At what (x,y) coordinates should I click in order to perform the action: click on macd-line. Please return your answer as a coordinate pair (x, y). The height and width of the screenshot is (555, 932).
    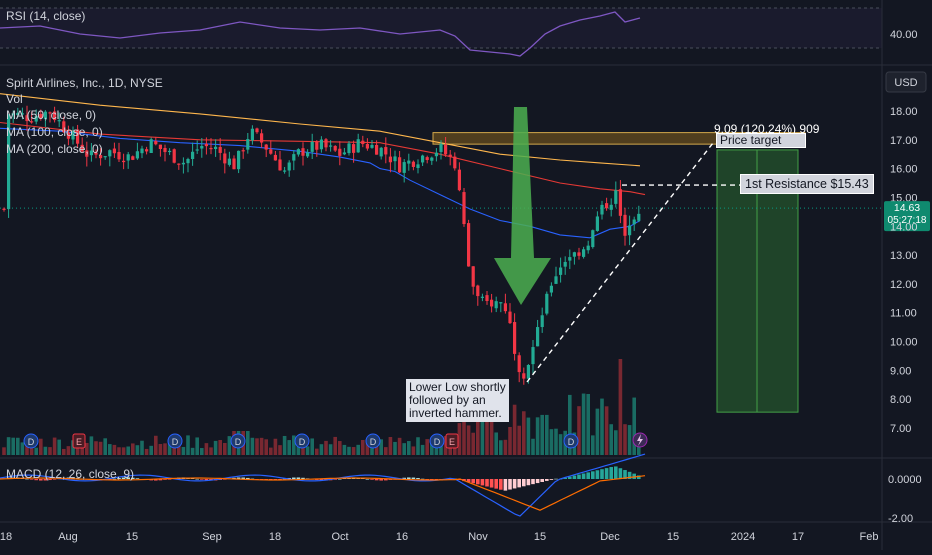
    Looking at the image, I should click on (323, 485).